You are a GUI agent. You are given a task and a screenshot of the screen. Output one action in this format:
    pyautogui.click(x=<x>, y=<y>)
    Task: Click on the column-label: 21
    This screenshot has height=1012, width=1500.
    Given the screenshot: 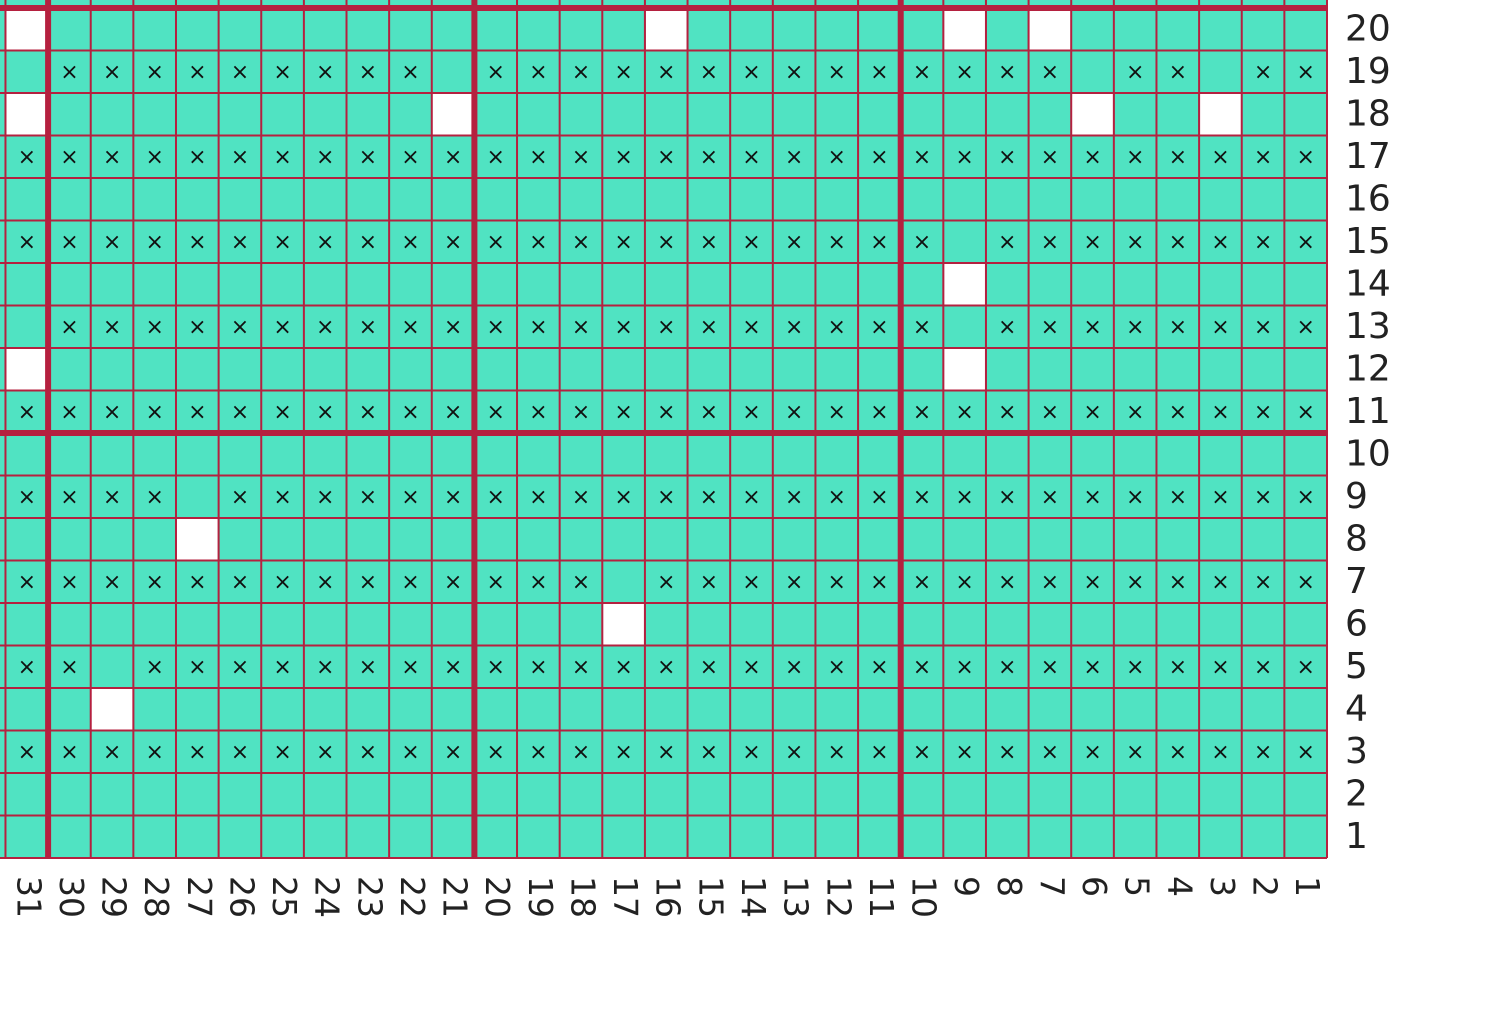 What is the action you would take?
    pyautogui.click(x=455, y=897)
    